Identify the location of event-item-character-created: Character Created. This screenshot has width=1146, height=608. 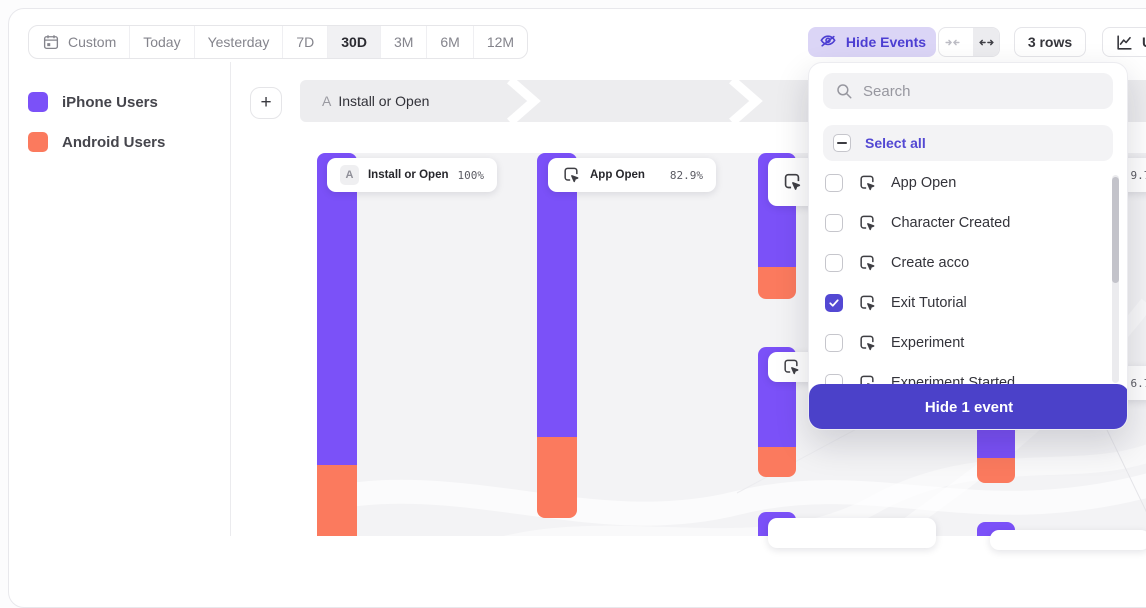
(963, 223).